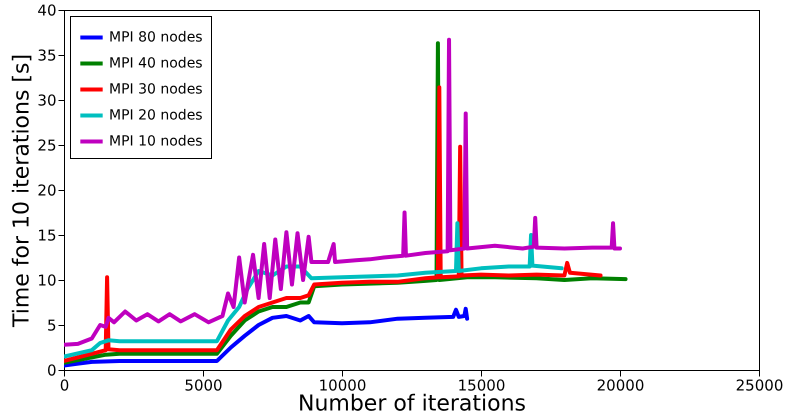  I want to click on y-tick-label: 25, so click(46, 145).